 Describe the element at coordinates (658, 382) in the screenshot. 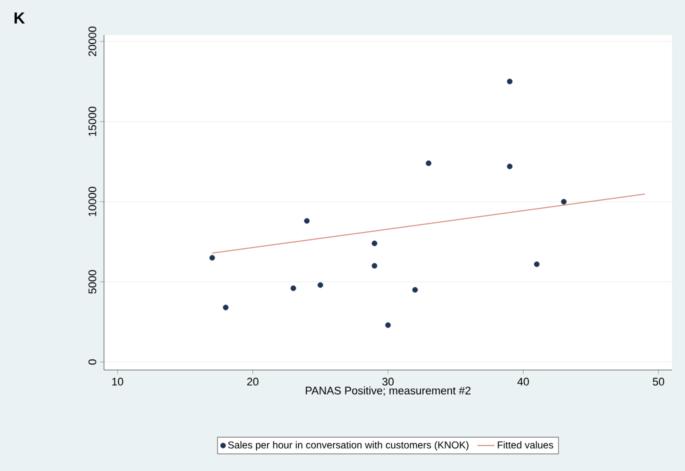

I see `x-tick-label: 50` at that location.